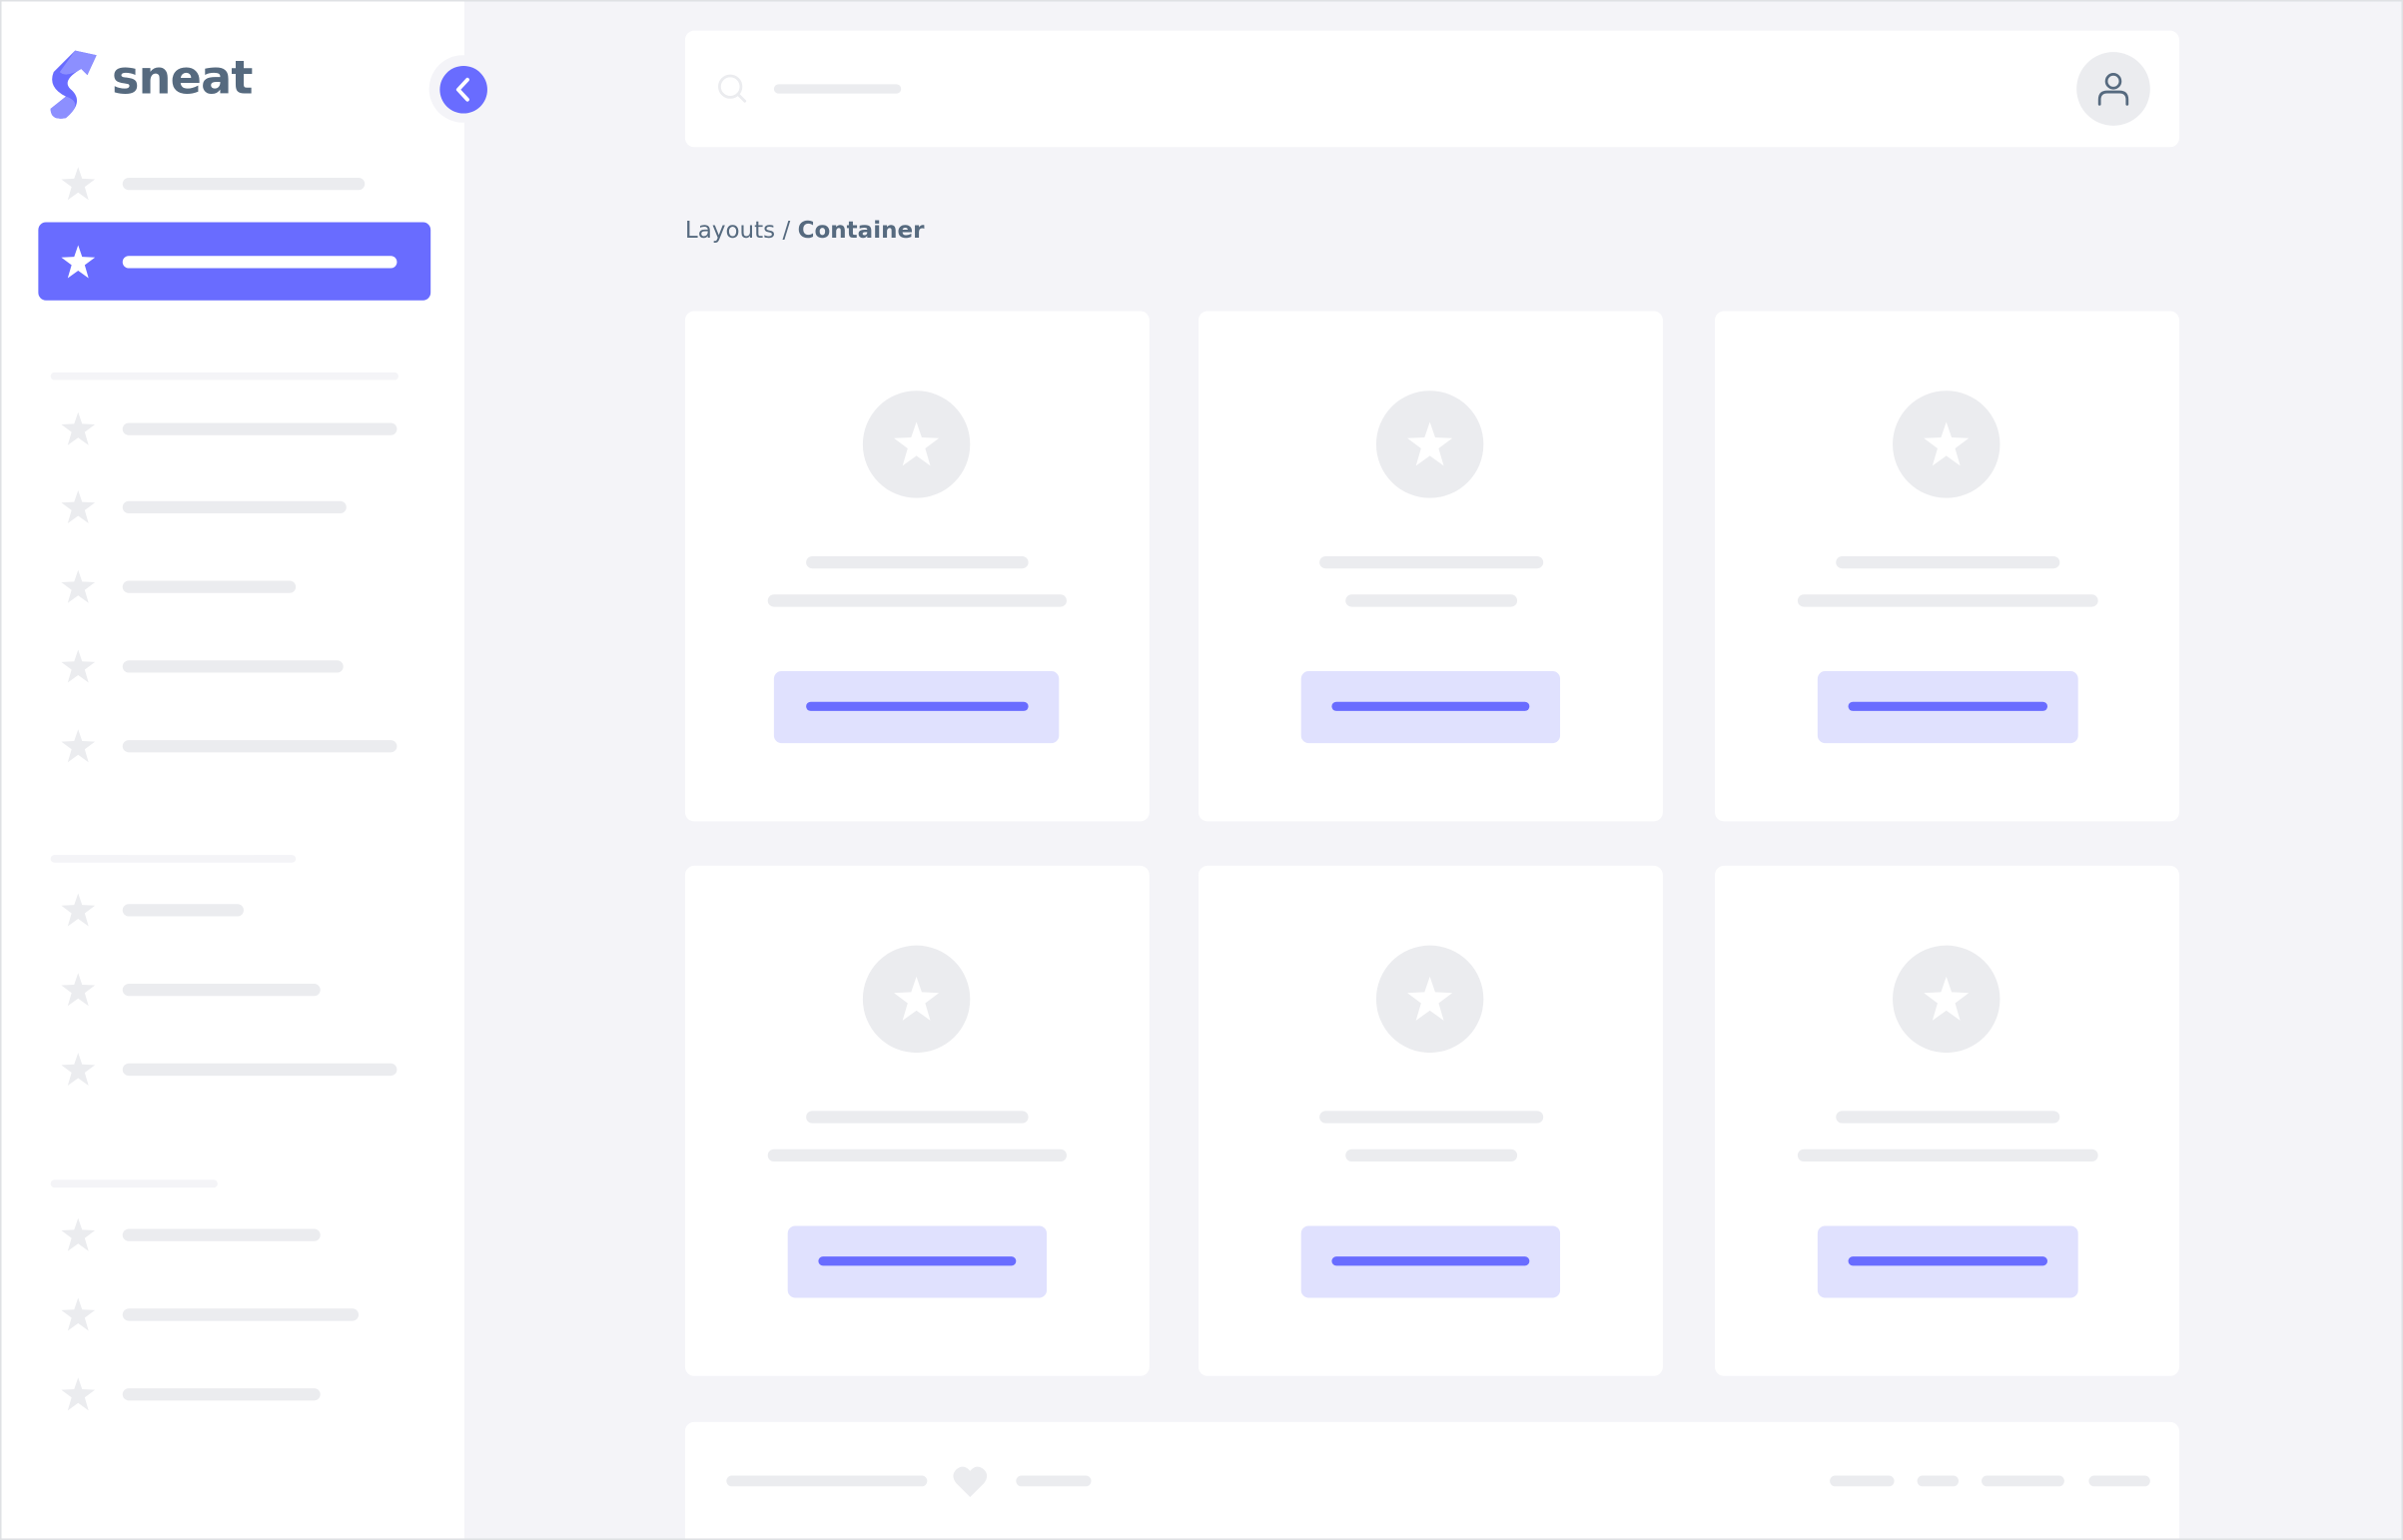 This screenshot has height=1540, width=2403. What do you see at coordinates (970, 1482) in the screenshot?
I see `heart-icon` at bounding box center [970, 1482].